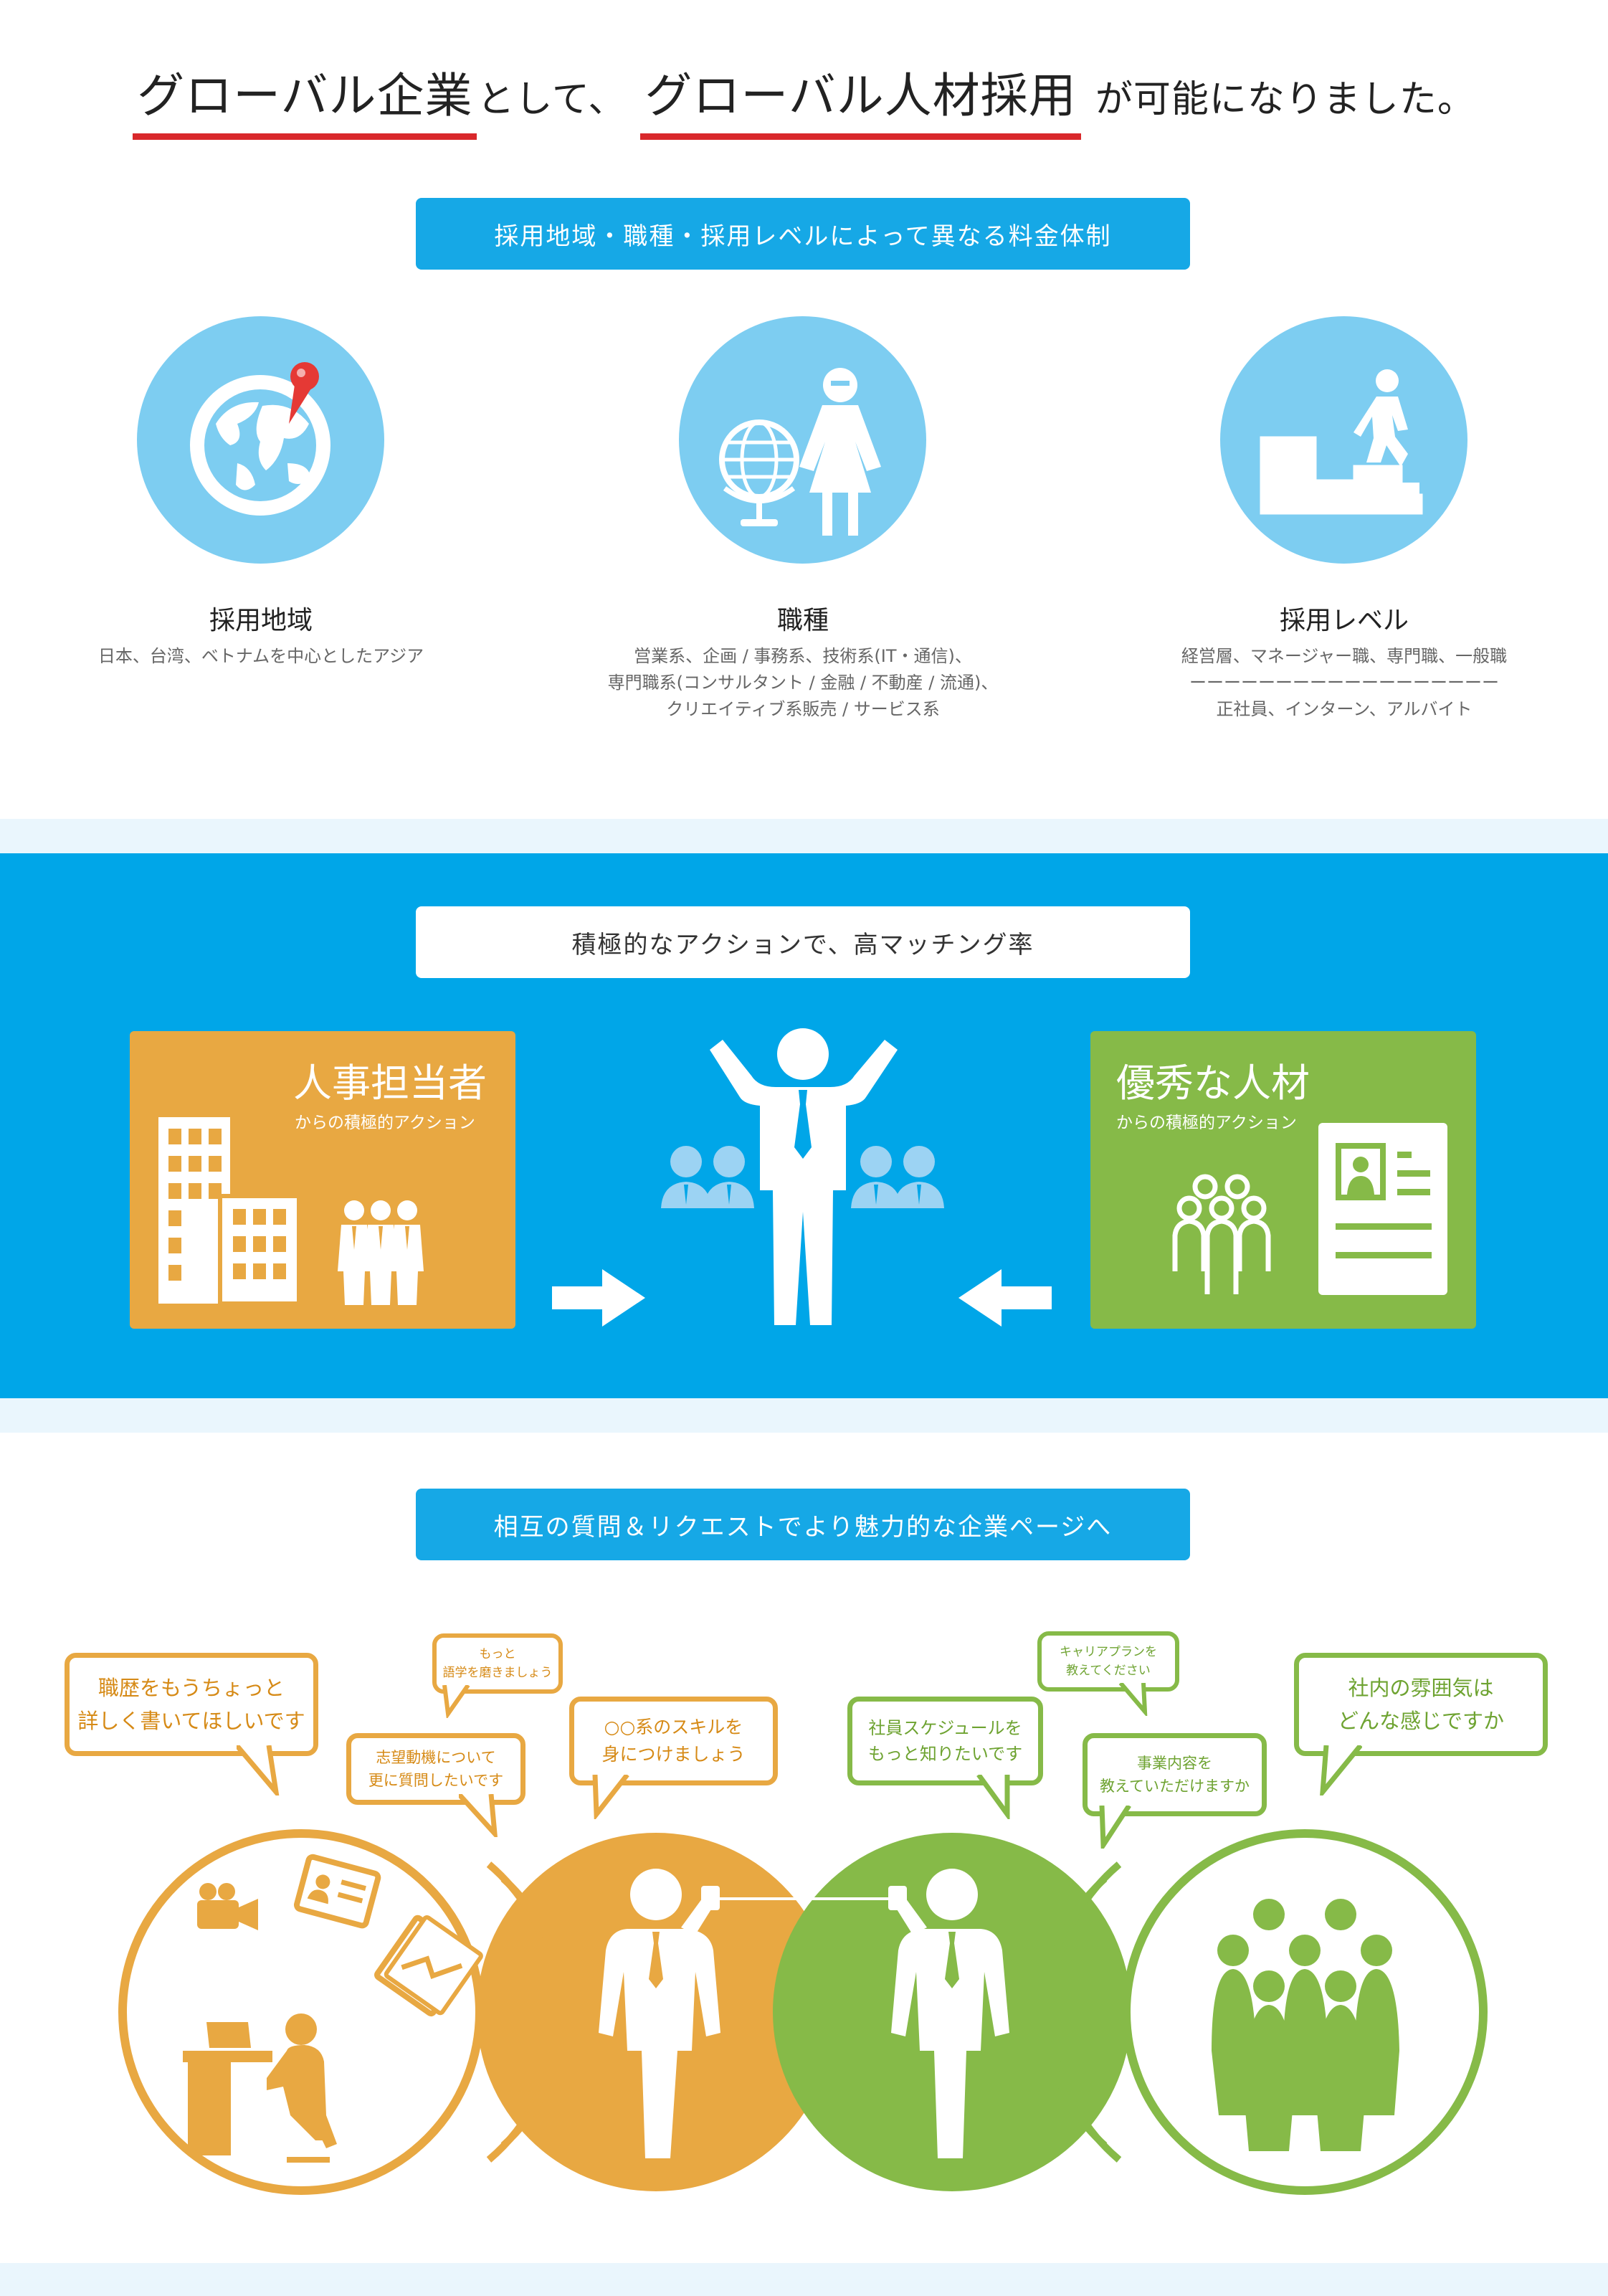 The width and height of the screenshot is (1608, 2296). What do you see at coordinates (803, 656) in the screenshot?
I see `job-desc-line: 営業系、企画 / 事務系、技術系(IT・通信)、` at bounding box center [803, 656].